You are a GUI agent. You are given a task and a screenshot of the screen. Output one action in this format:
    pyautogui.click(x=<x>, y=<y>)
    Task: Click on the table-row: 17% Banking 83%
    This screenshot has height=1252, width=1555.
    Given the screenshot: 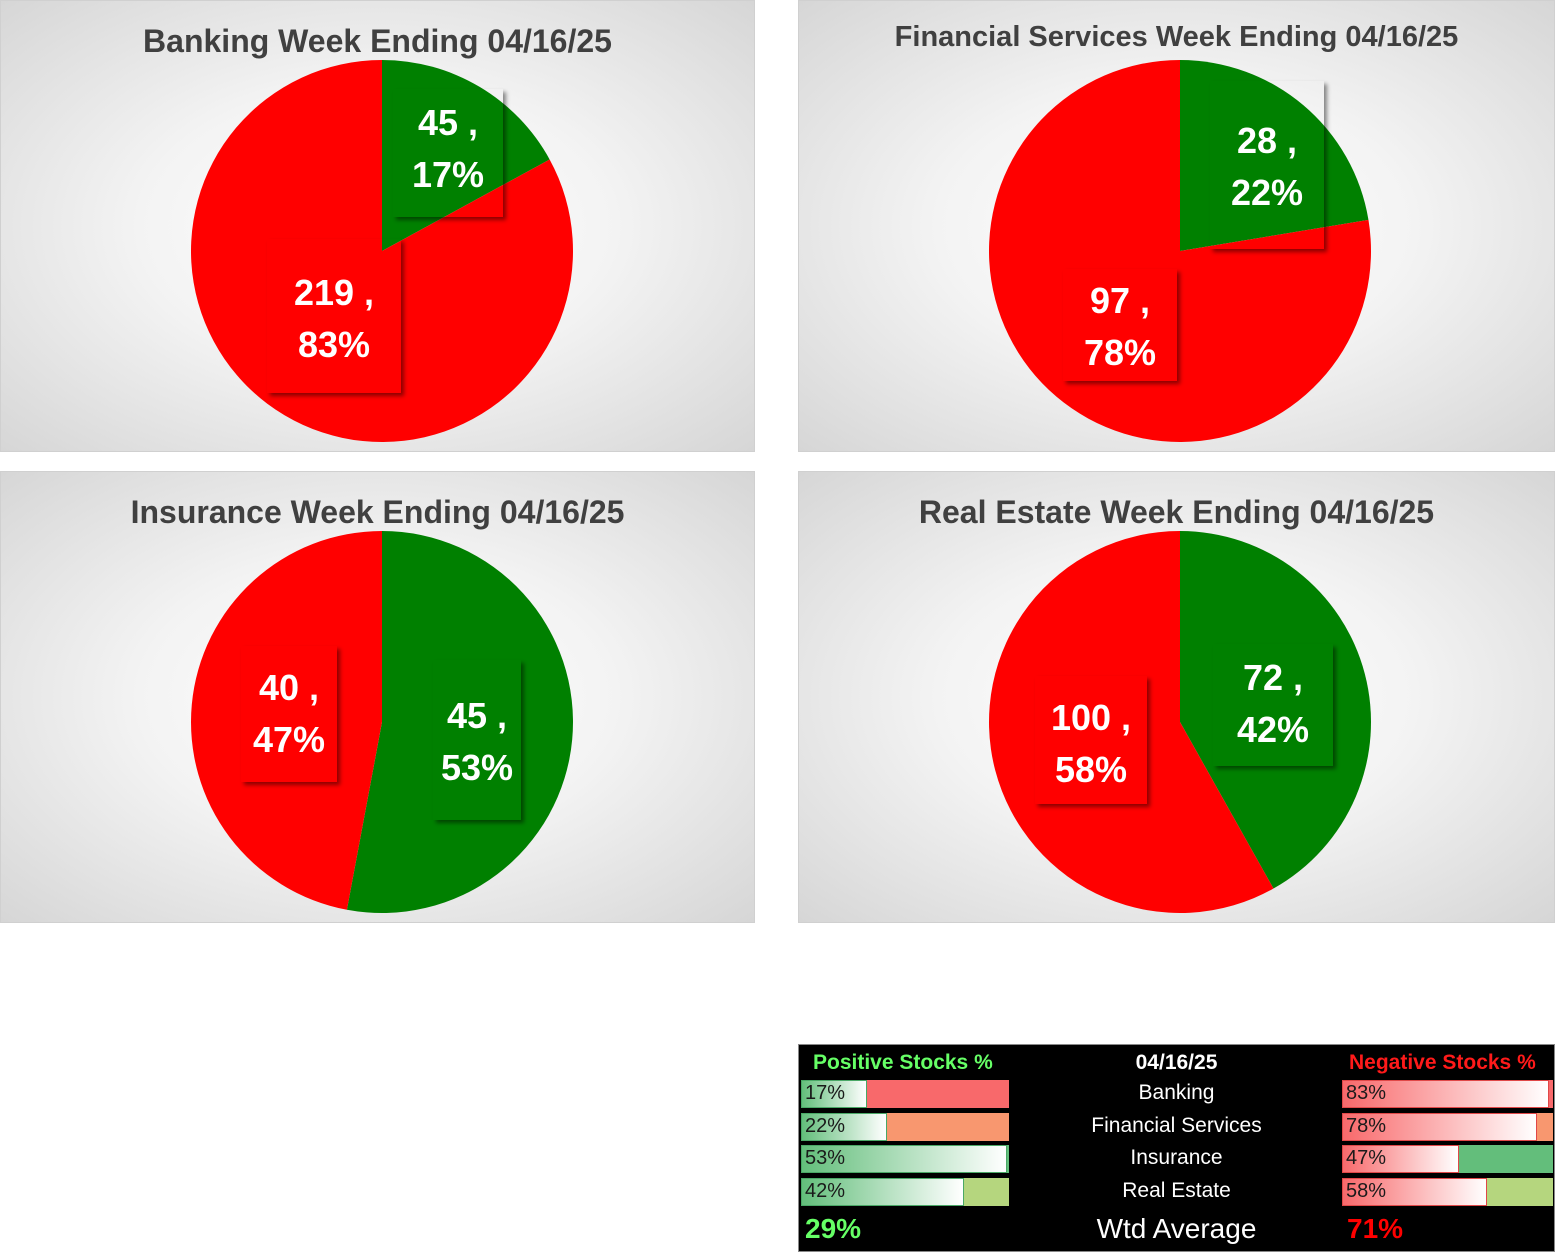 What is the action you would take?
    pyautogui.click(x=1177, y=1094)
    